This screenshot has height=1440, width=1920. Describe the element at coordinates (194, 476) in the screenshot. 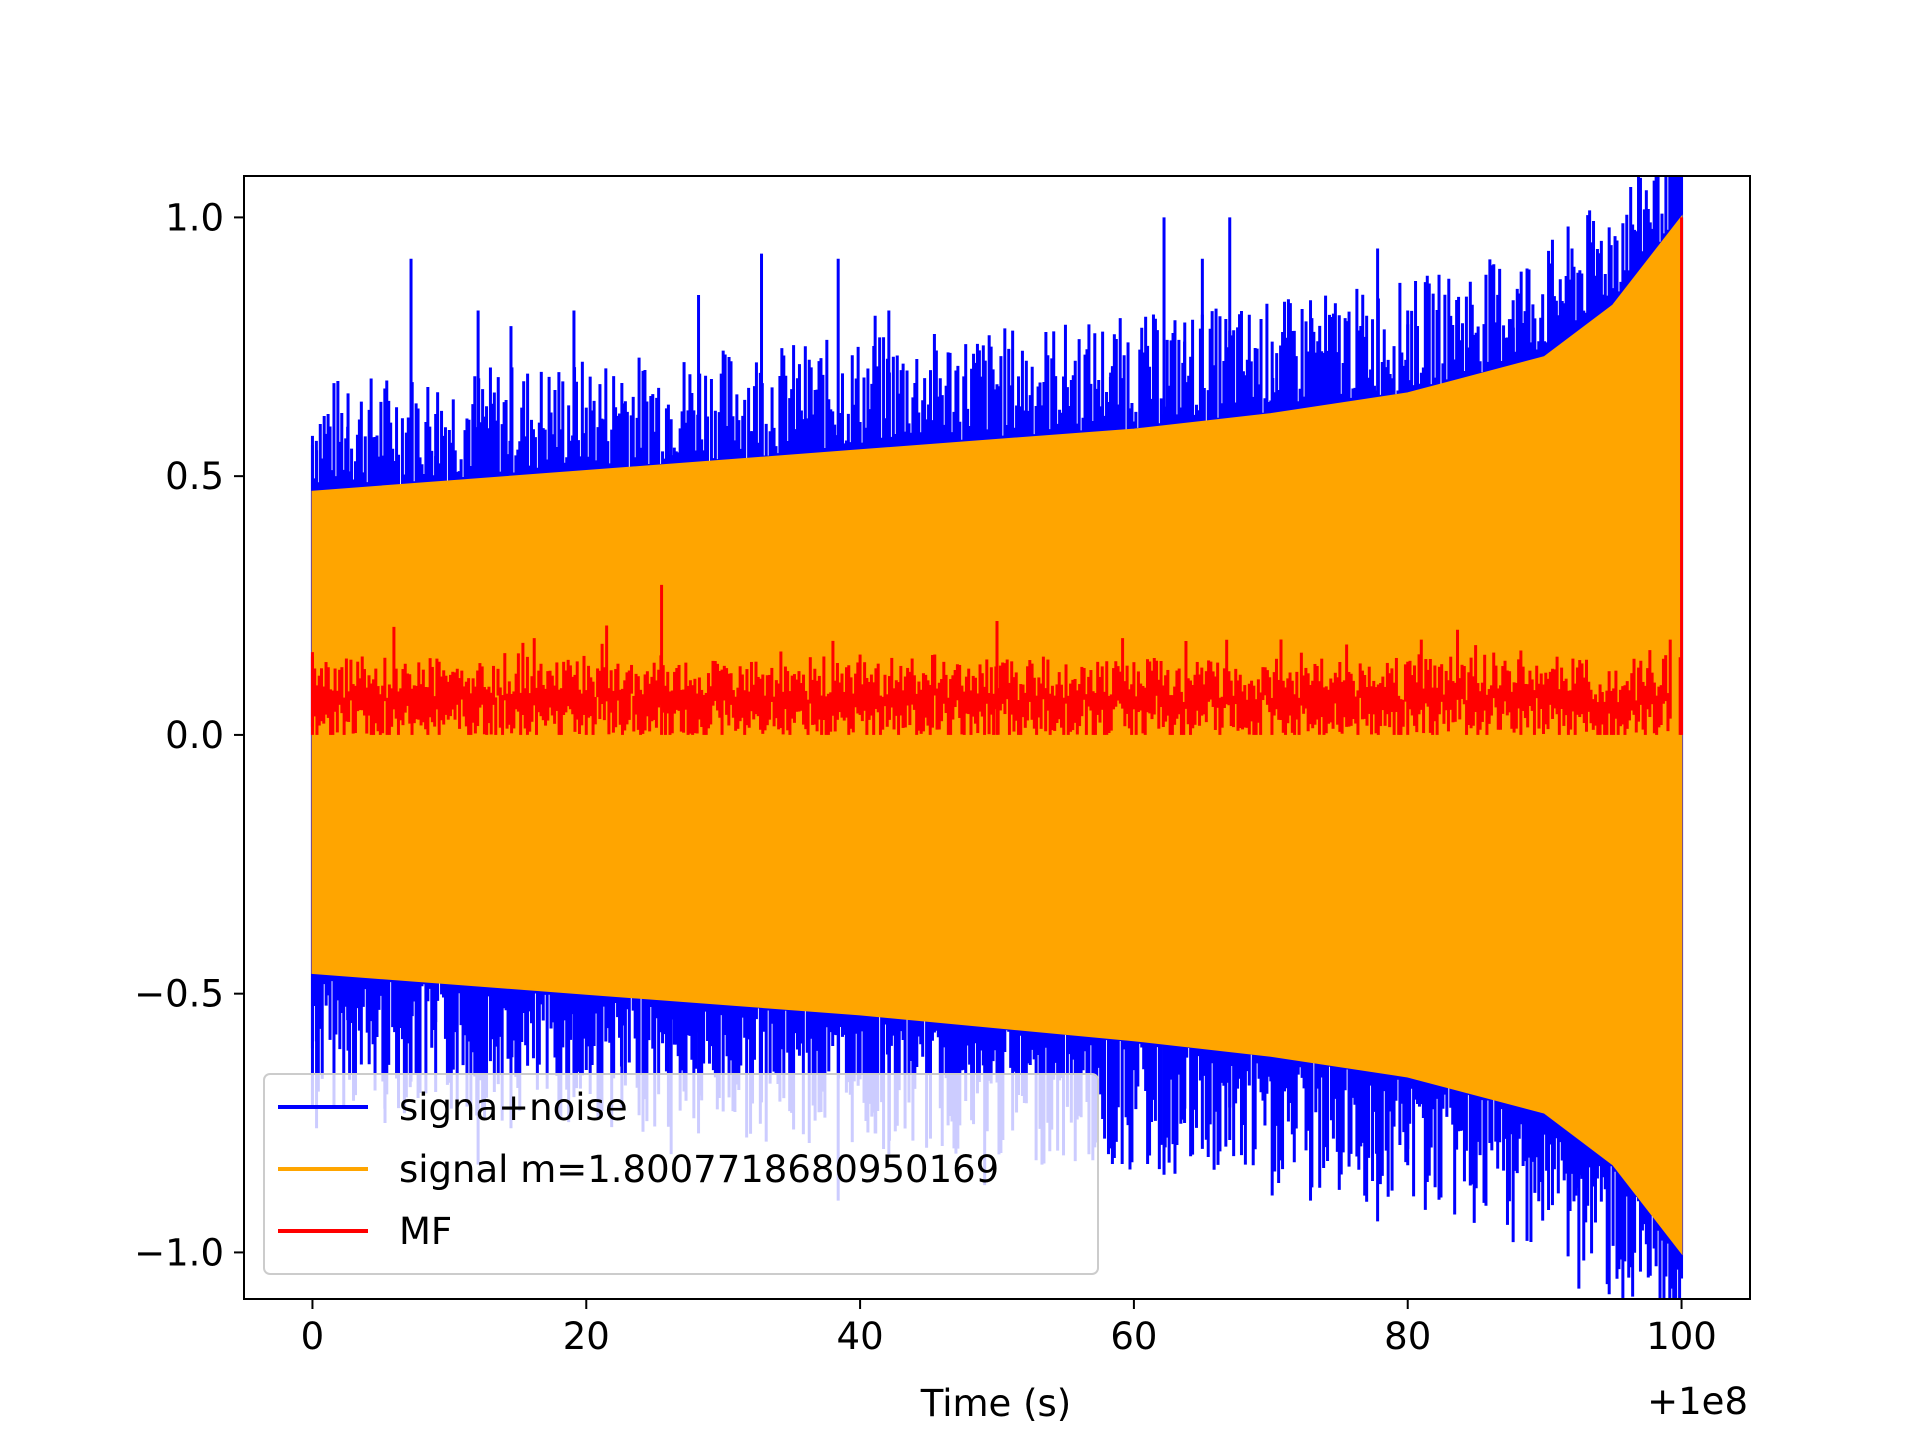

I see `y-tick-label: 0.5` at that location.